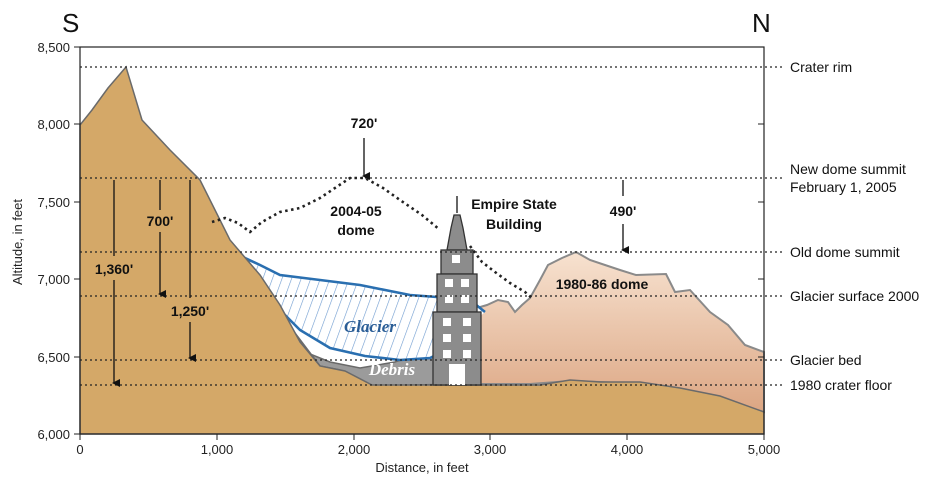 Image resolution: width=949 pixels, height=478 pixels. Describe the element at coordinates (53, 124) in the screenshot. I see `y-tick-8000: 8,000` at that location.